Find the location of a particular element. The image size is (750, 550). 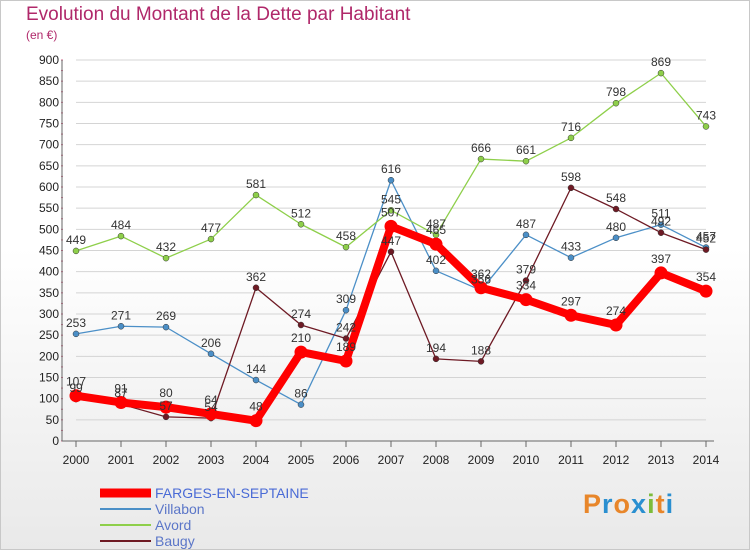

data-label: 743 is located at coordinates (706, 115).